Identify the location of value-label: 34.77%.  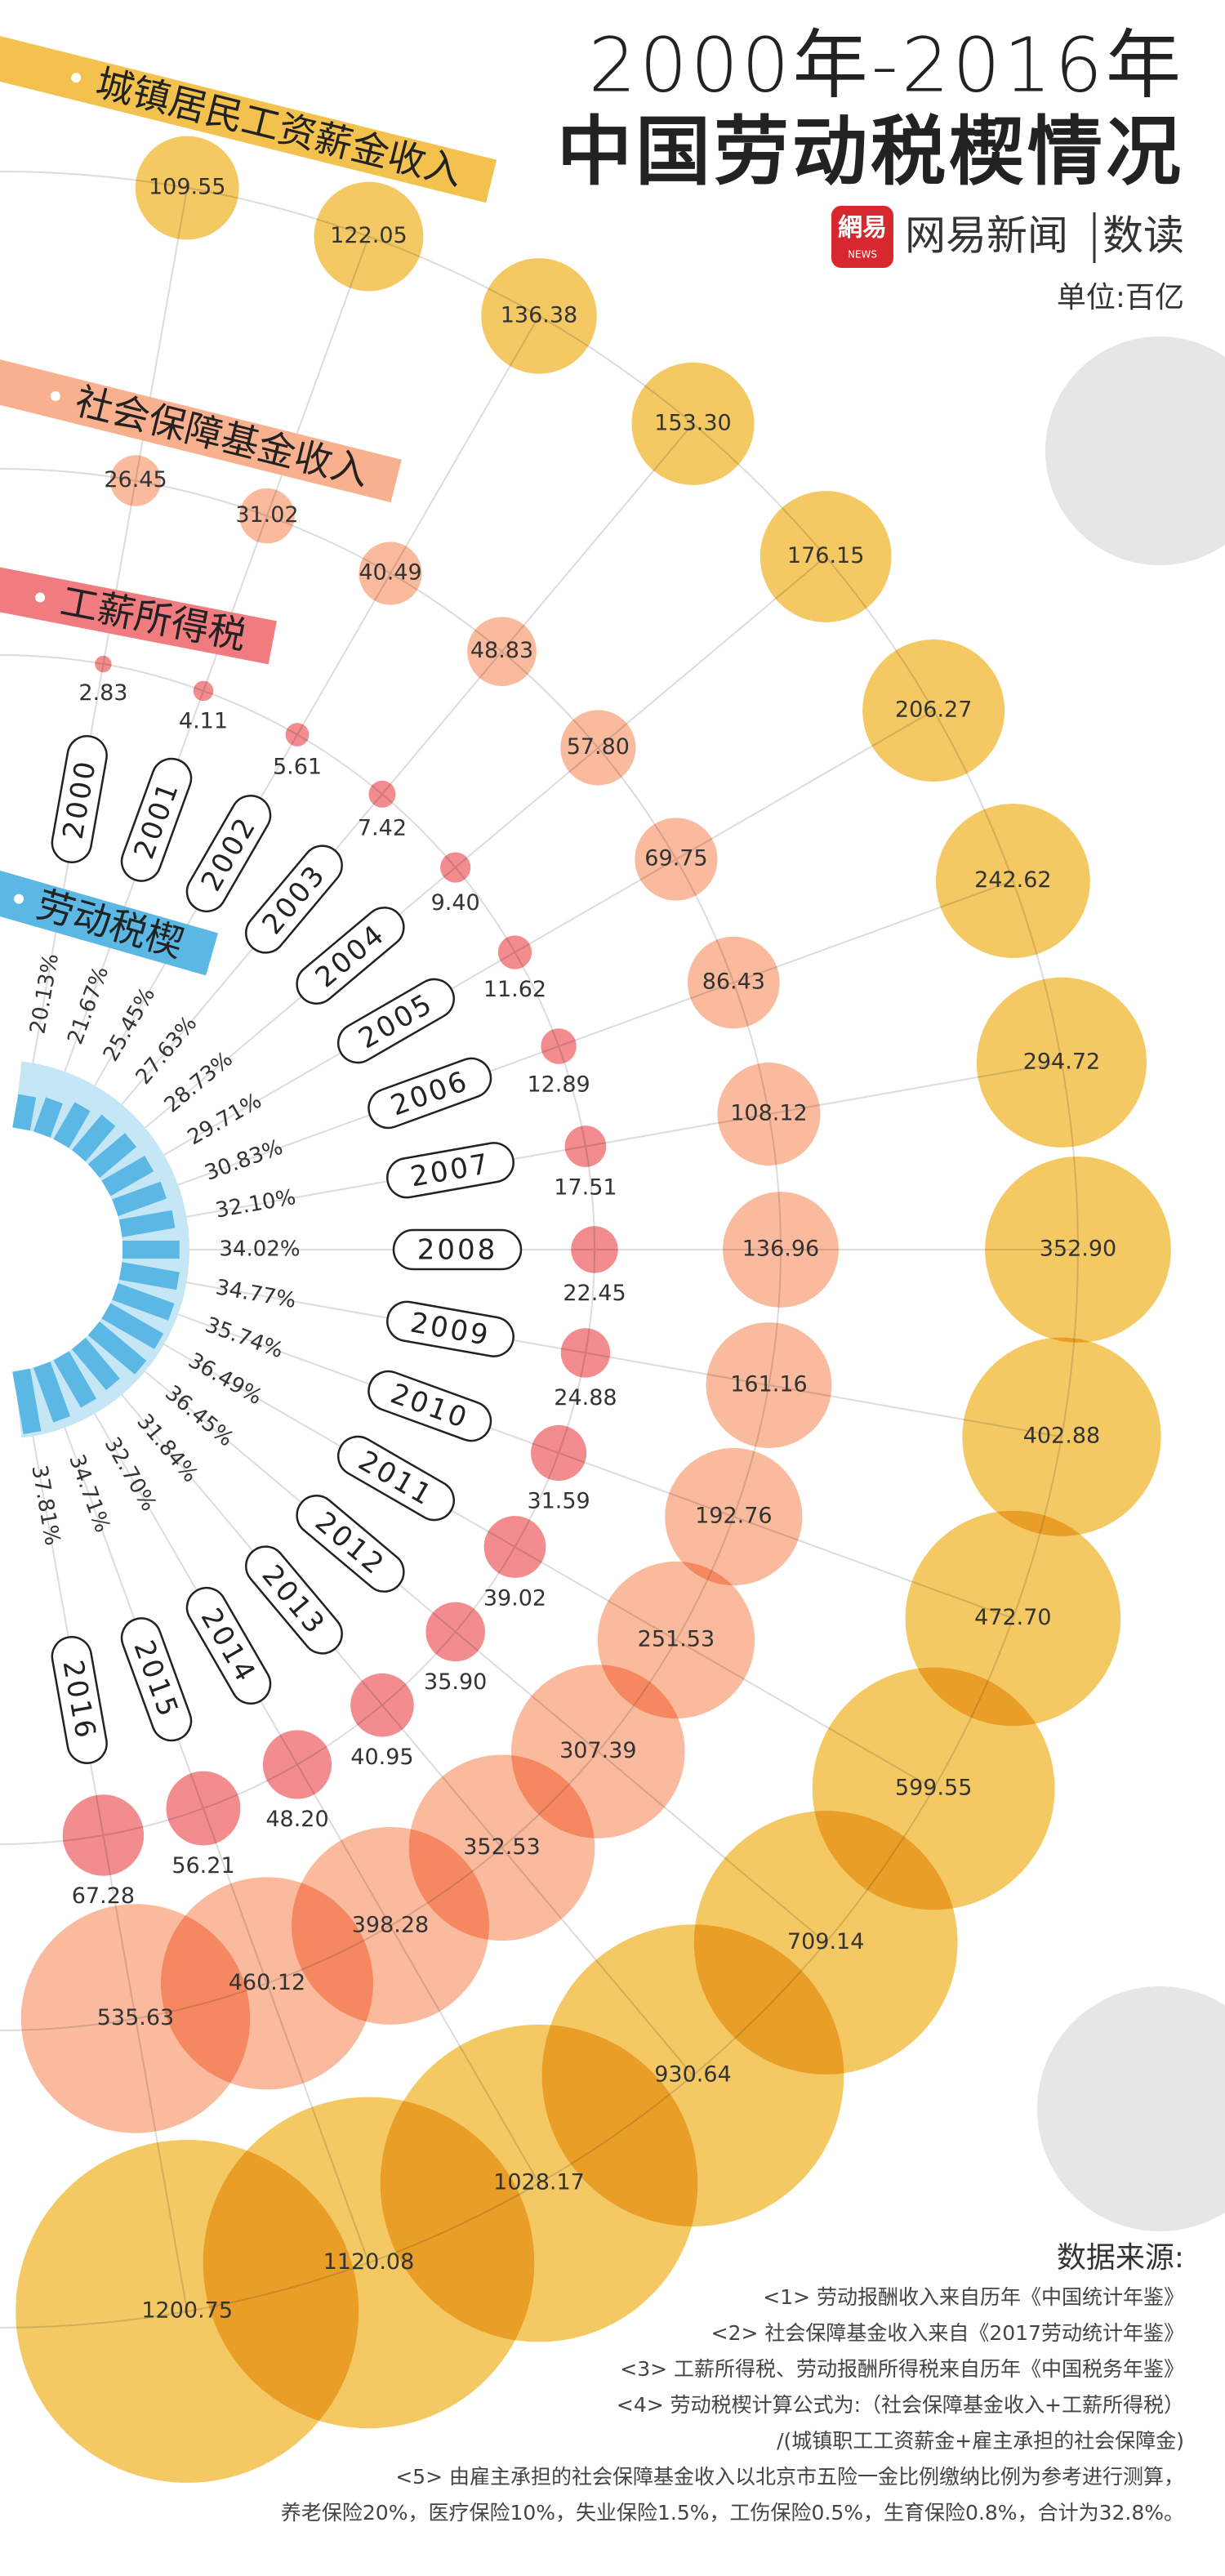
(256, 1294).